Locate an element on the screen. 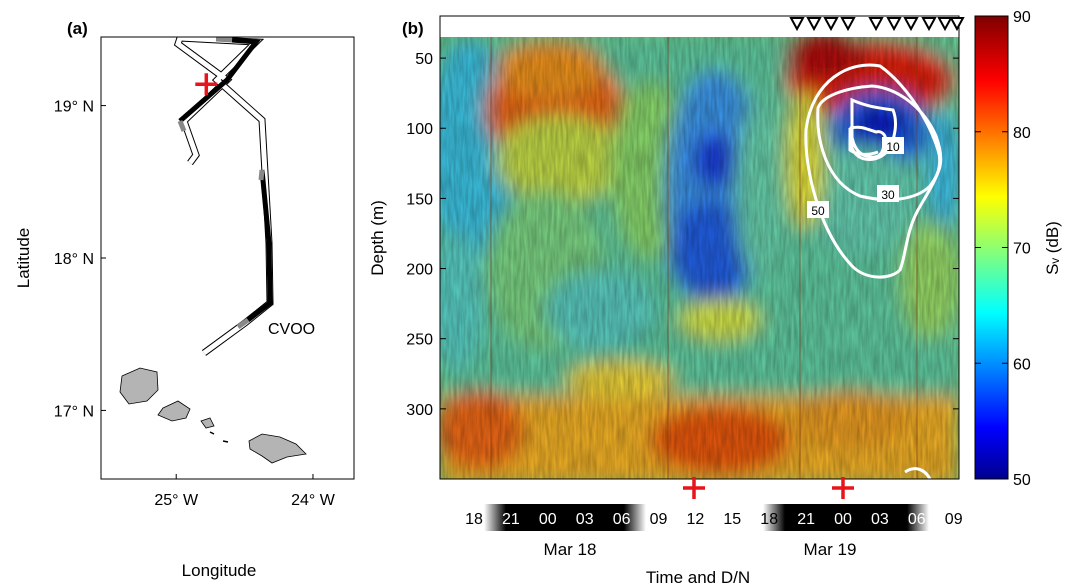 This screenshot has height=587, width=1065. map-x-axis-label: Longitude is located at coordinates (219, 570).